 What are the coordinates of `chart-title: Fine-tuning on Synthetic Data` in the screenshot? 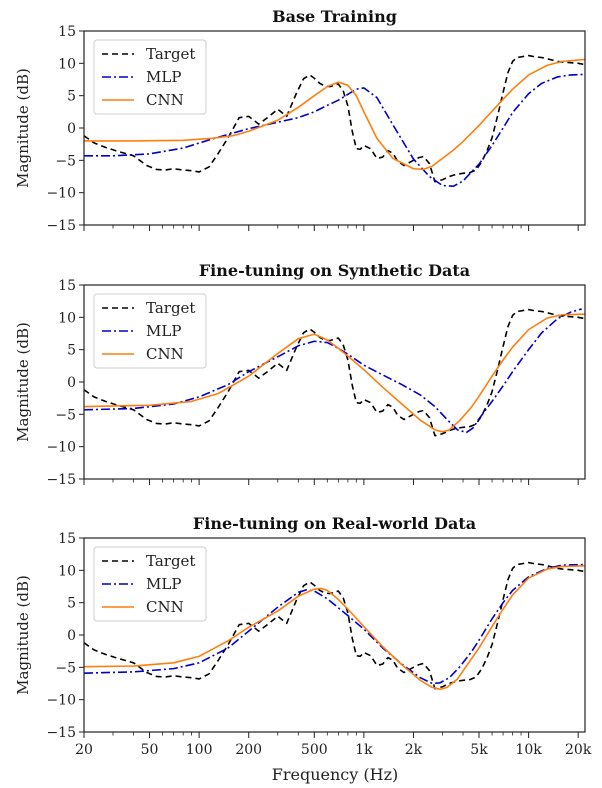 It's located at (334, 270).